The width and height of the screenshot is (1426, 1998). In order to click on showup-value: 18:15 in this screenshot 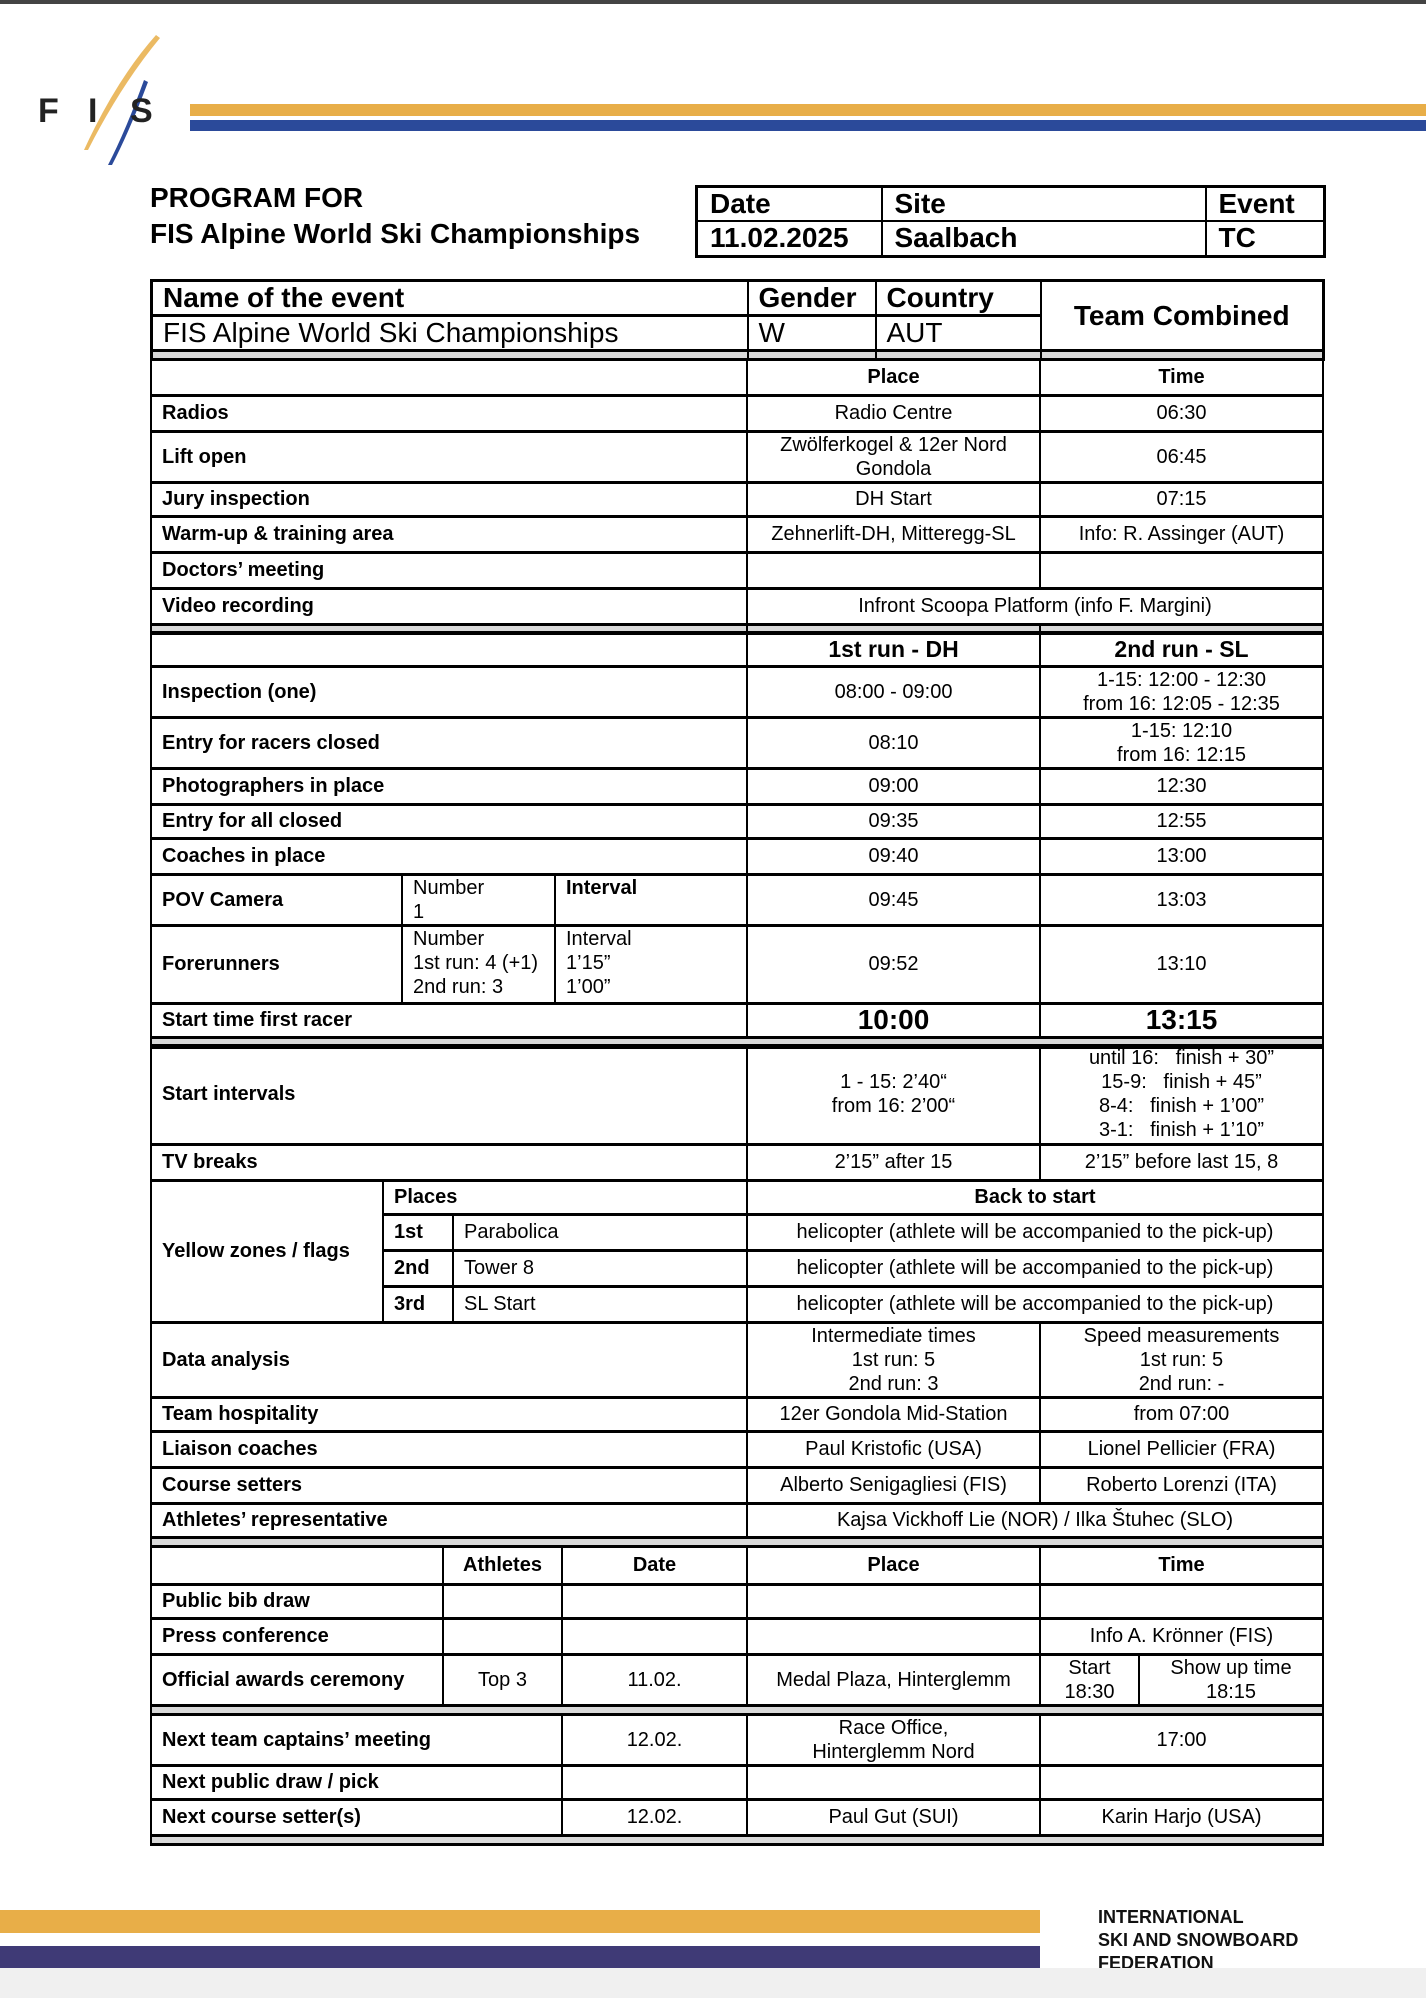, I will do `click(1231, 1691)`.